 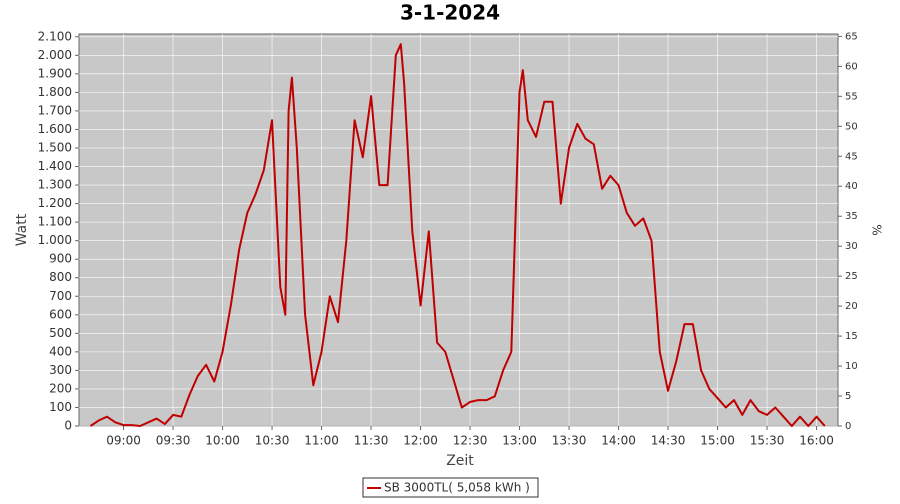 What do you see at coordinates (55, 147) in the screenshot?
I see `y-tick-label: 1.500` at bounding box center [55, 147].